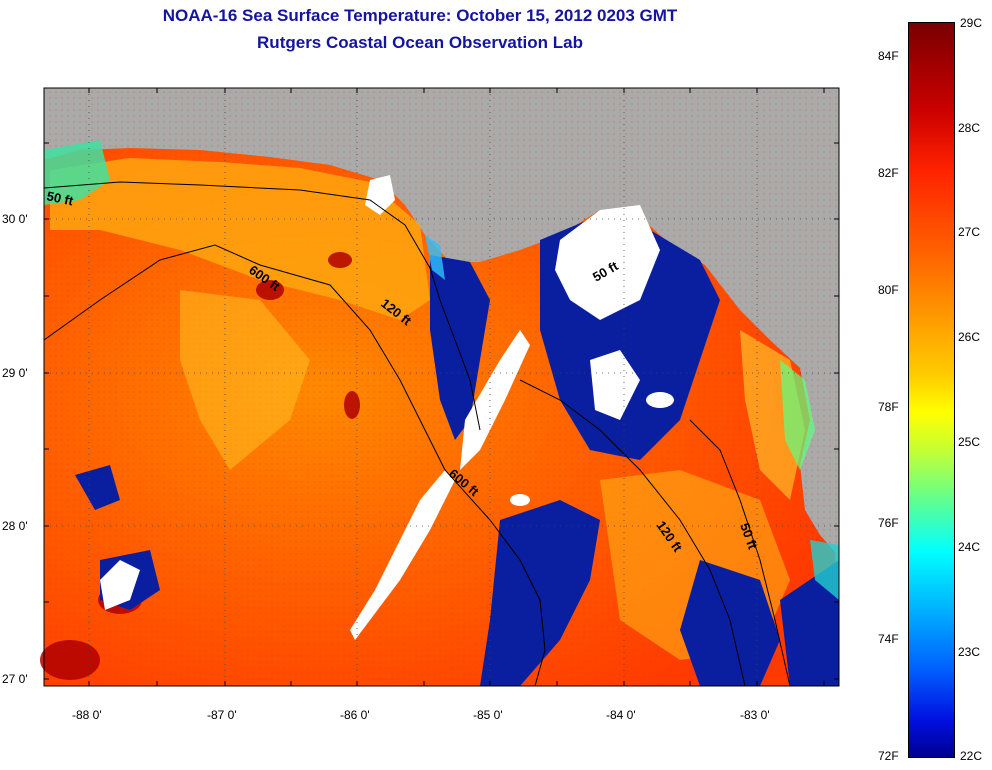  Describe the element at coordinates (15, 219) in the screenshot. I see `lat-label: 30 0'` at that location.